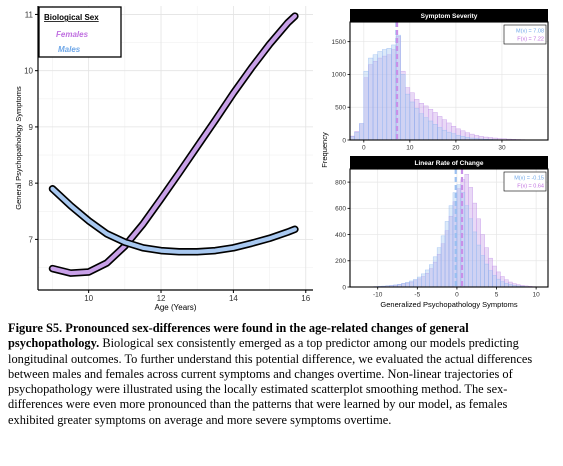 The width and height of the screenshot is (563, 466). Describe the element at coordinates (29, 14) in the screenshot. I see `y-tick-label: 11` at that location.